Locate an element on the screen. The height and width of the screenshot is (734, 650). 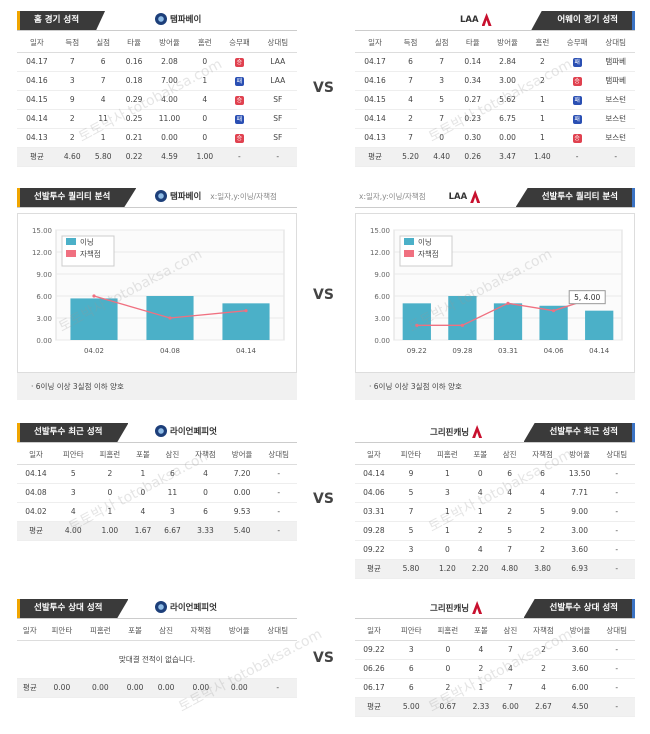
table-cell: 패 is located at coordinates (239, 119).